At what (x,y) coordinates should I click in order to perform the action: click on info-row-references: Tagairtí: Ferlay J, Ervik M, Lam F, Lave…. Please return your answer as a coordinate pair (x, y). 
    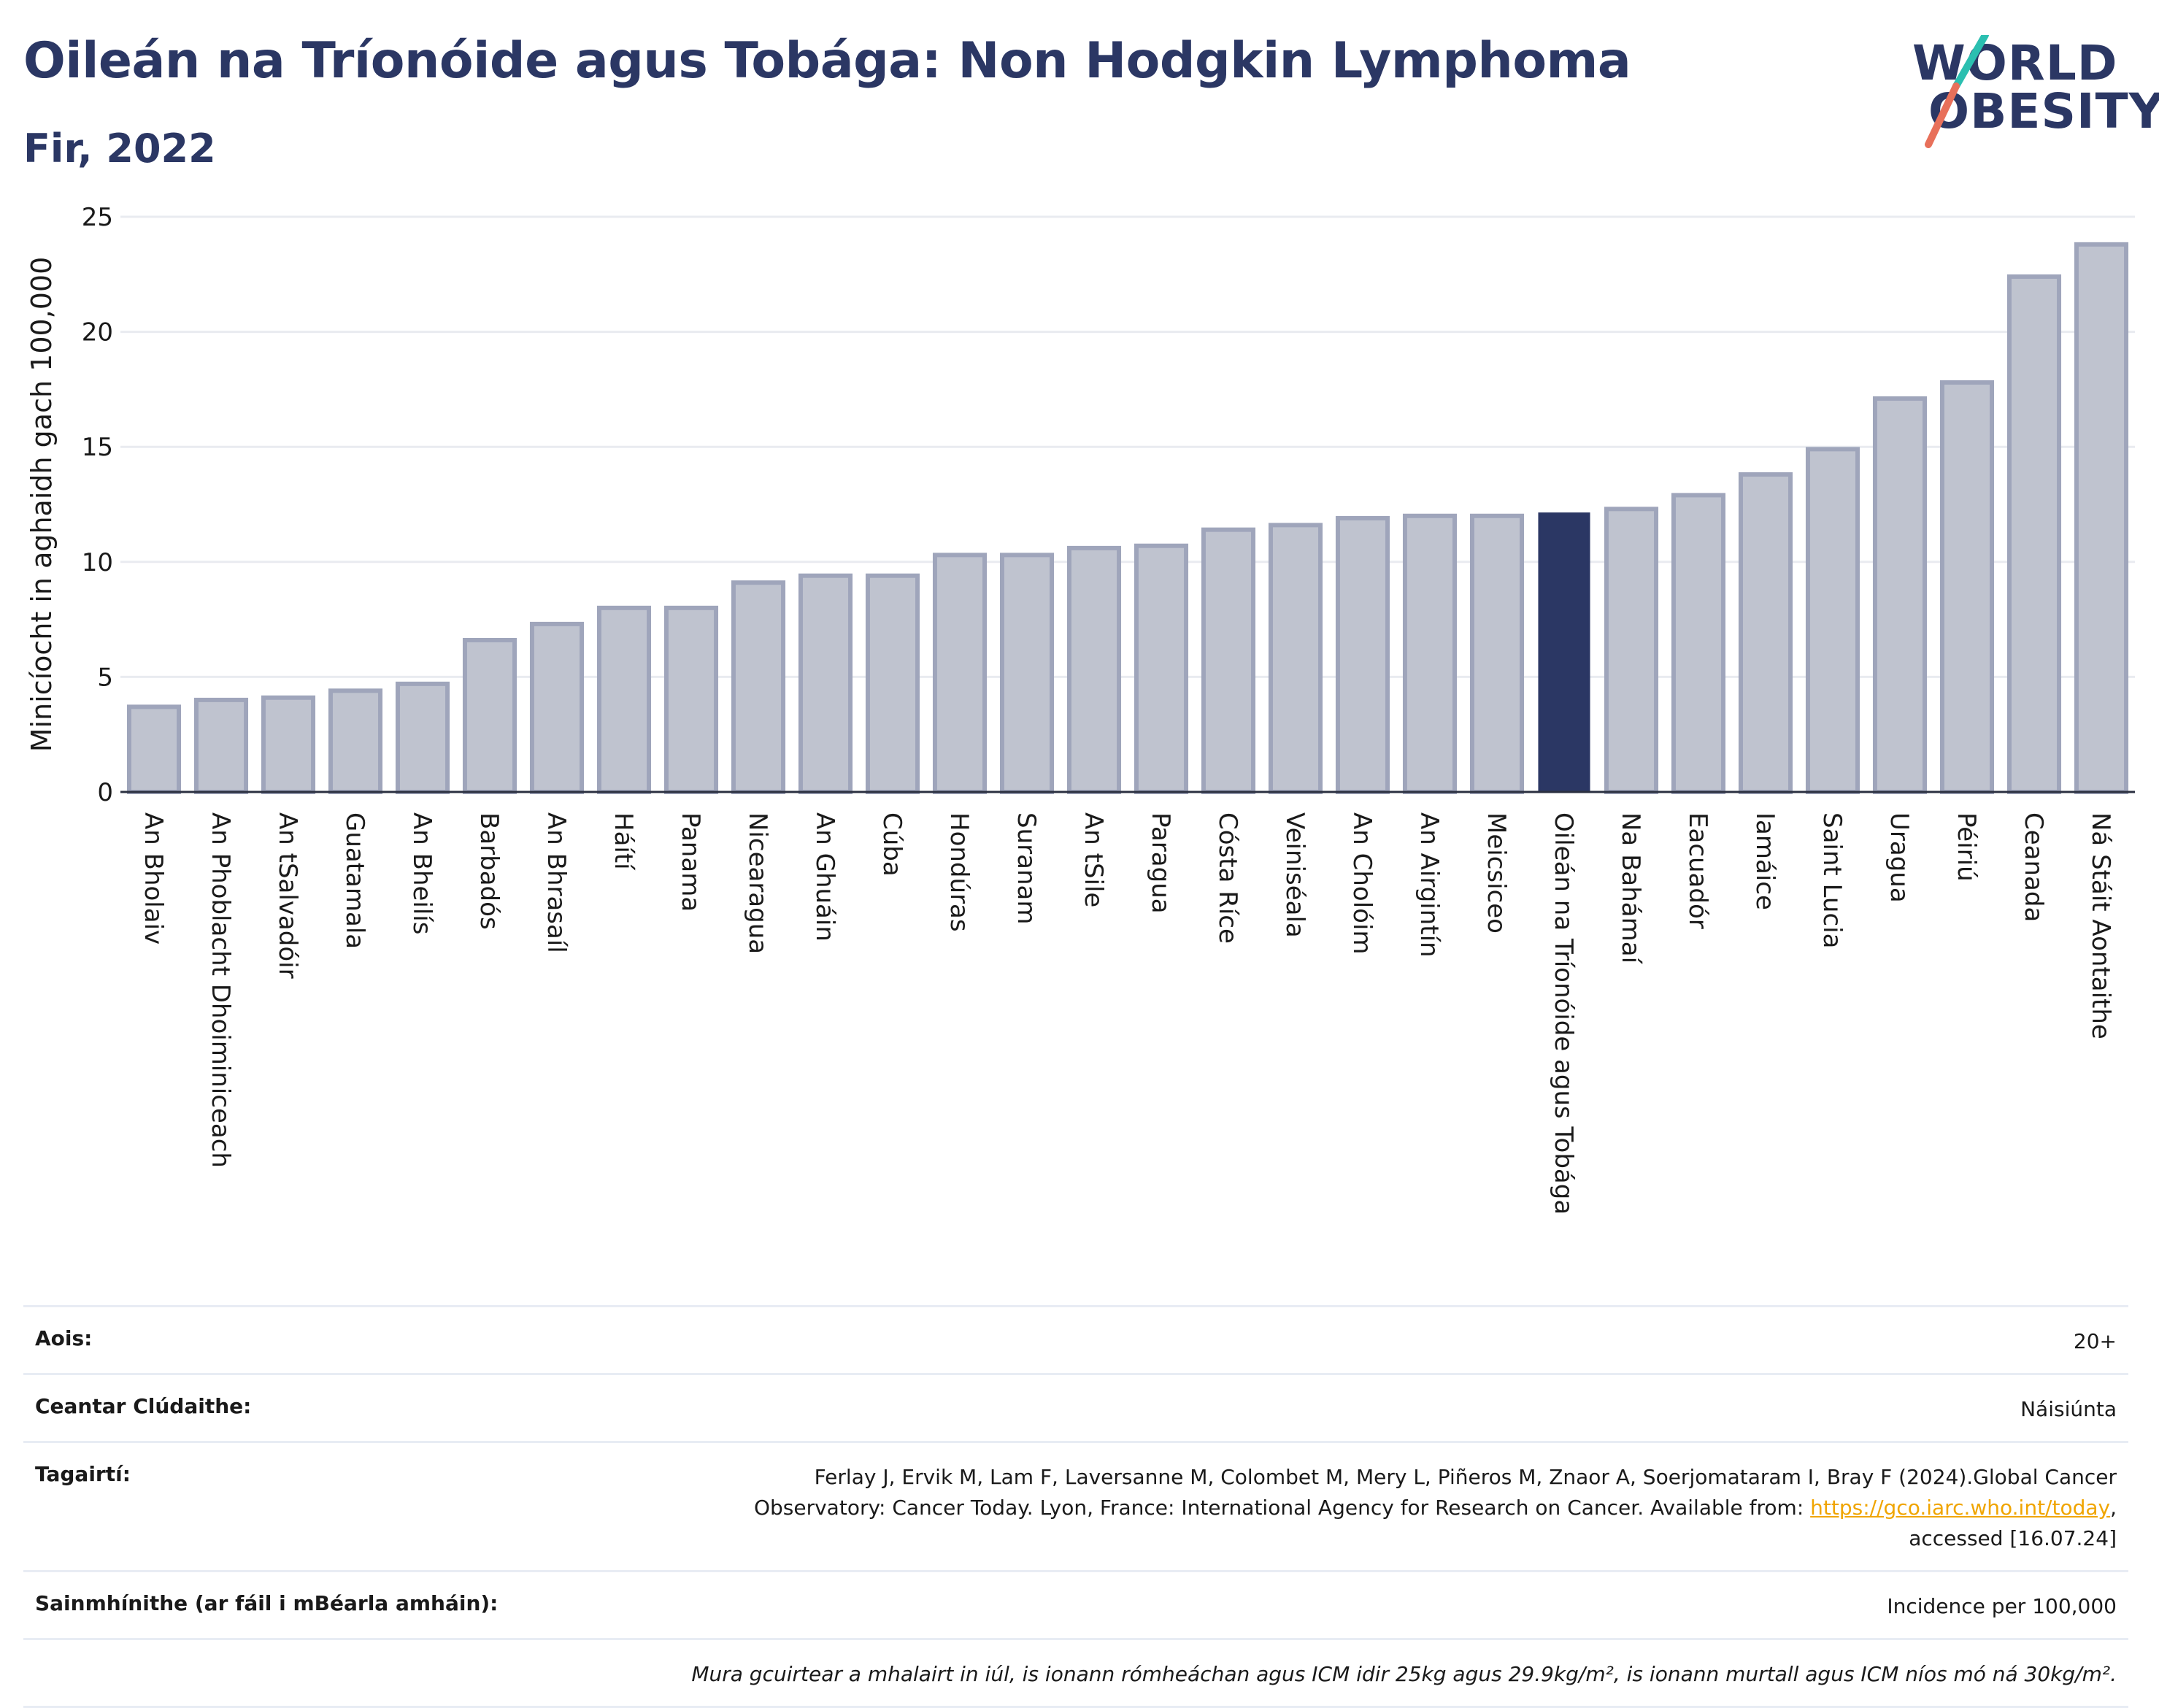
    Looking at the image, I should click on (1076, 1505).